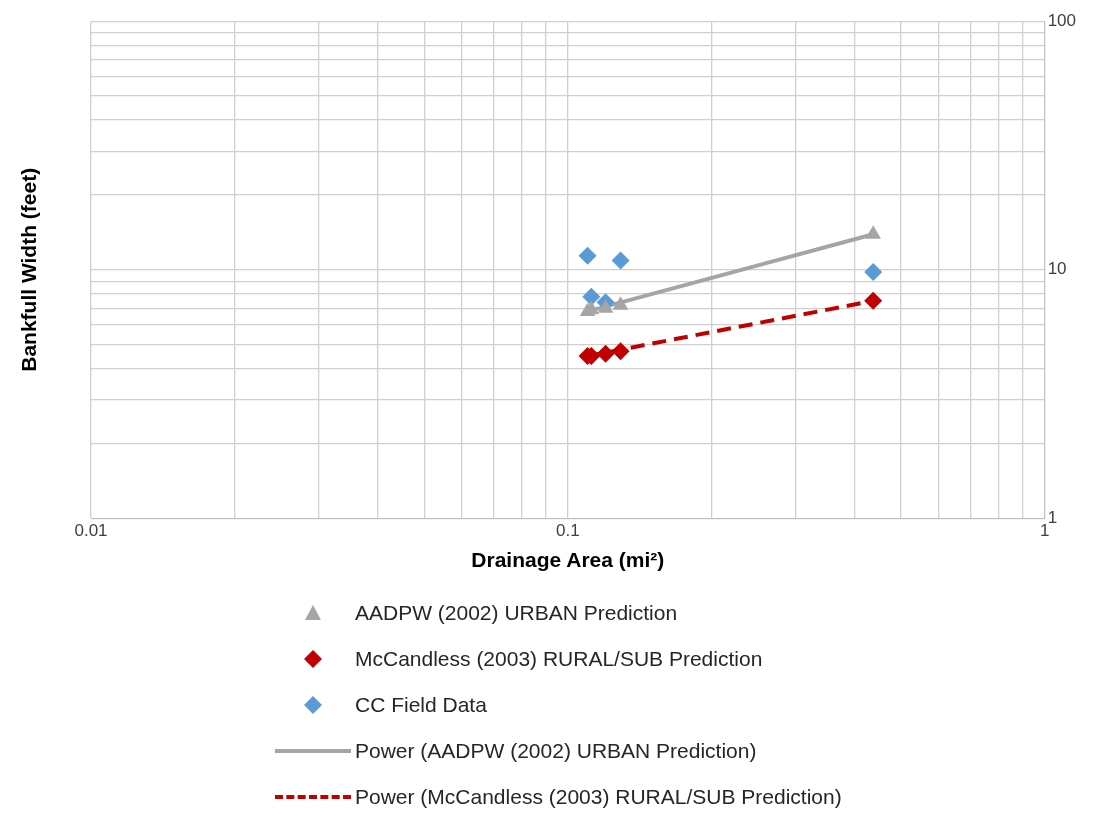 Image resolution: width=1097 pixels, height=836 pixels. Describe the element at coordinates (1062, 20) in the screenshot. I see `y-tick-label: 100` at that location.